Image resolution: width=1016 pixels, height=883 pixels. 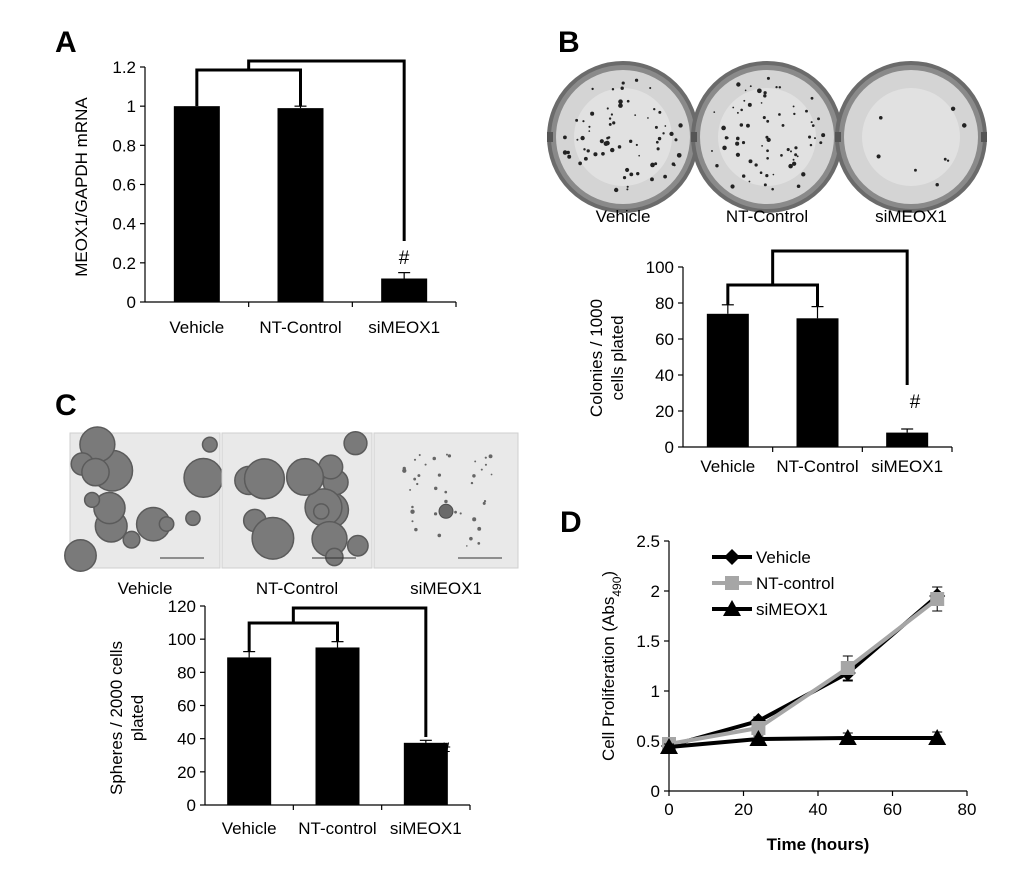 What do you see at coordinates (817, 466) in the screenshot?
I see `x-tick-label: NT-Control` at bounding box center [817, 466].